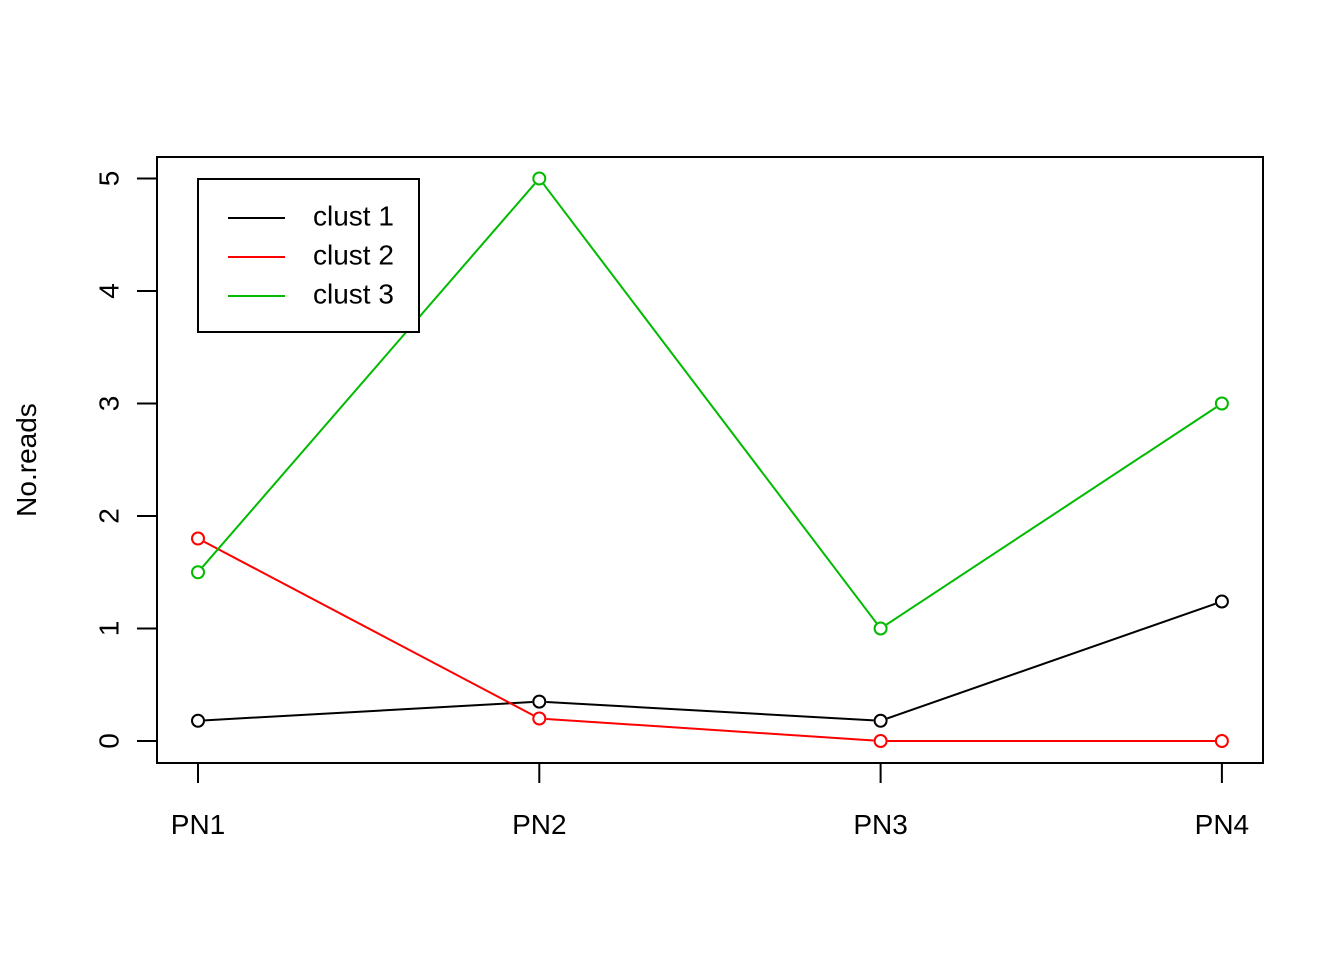 The width and height of the screenshot is (1344, 960). What do you see at coordinates (26, 460) in the screenshot?
I see `y-axis-title: No.reads` at bounding box center [26, 460].